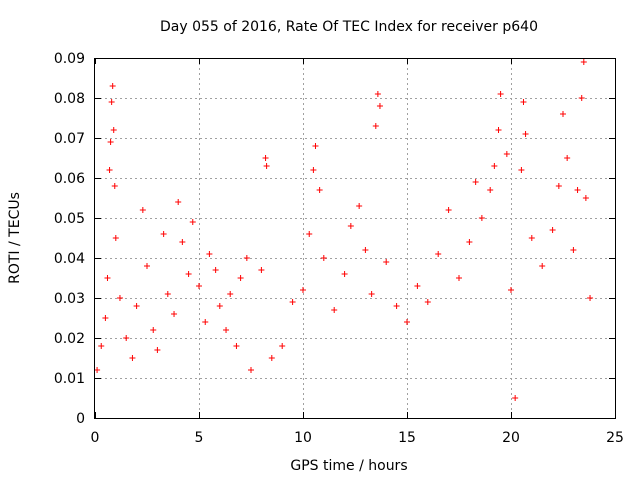  Describe the element at coordinates (348, 466) in the screenshot. I see `x-axis-label: GPS time / hours` at that location.